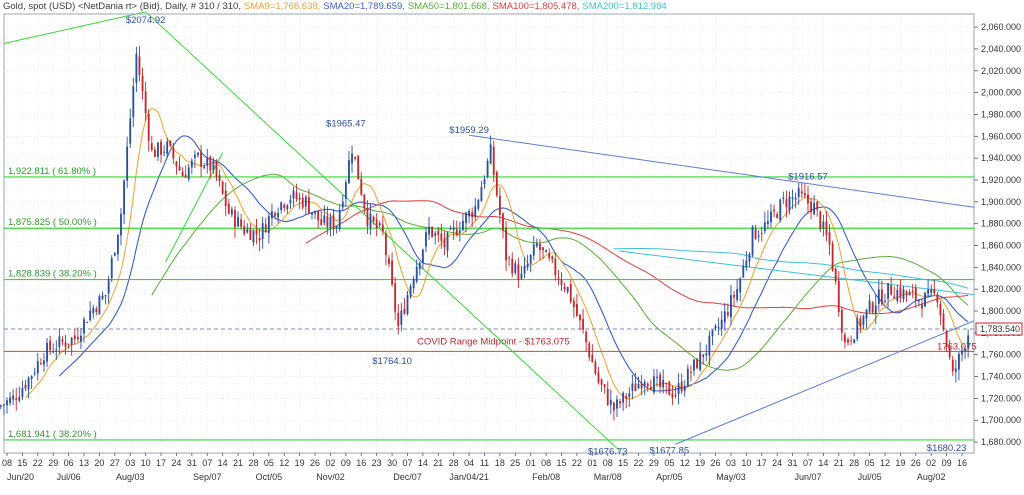 The width and height of the screenshot is (1024, 495). I want to click on x-day-label: 21, so click(839, 463).